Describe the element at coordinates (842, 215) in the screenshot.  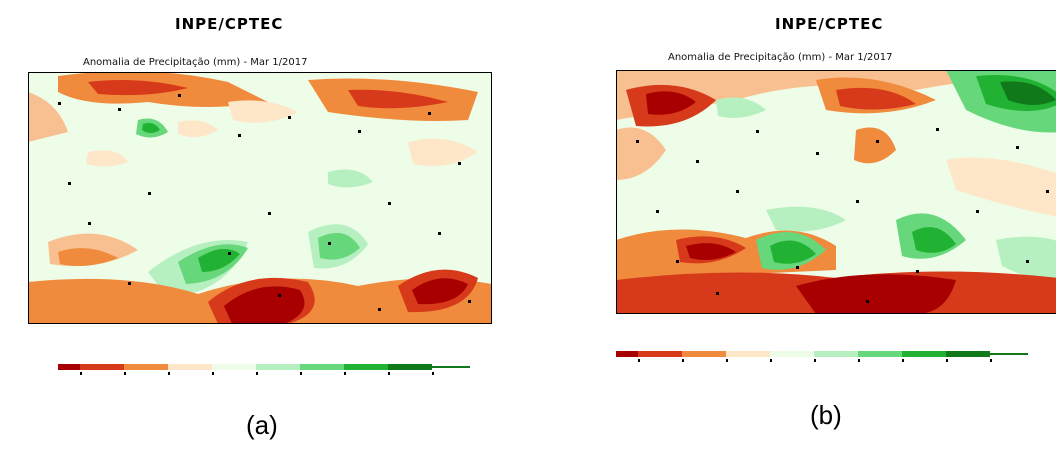
I see `significance-stipples` at that location.